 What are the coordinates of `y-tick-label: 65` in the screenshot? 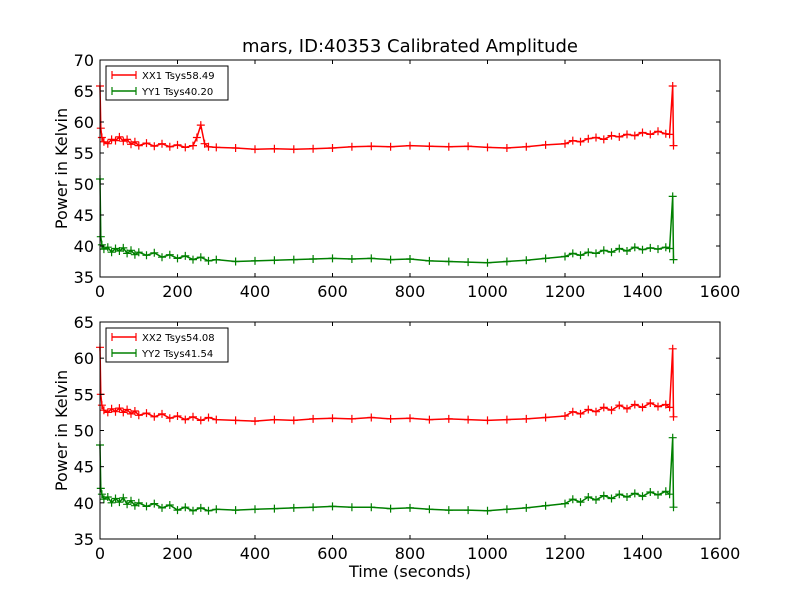 It's located at (84, 91).